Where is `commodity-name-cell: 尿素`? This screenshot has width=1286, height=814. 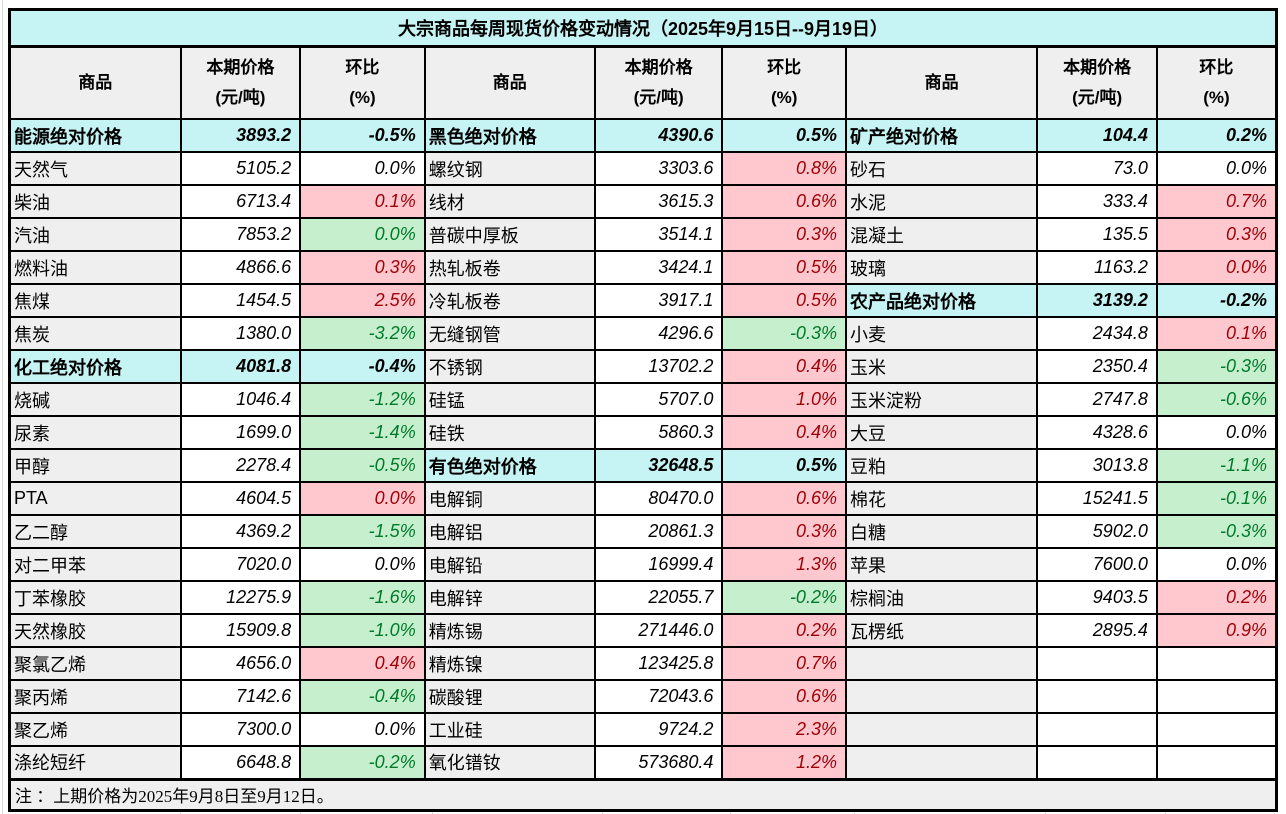
commodity-name-cell: 尿素 is located at coordinates (95, 432).